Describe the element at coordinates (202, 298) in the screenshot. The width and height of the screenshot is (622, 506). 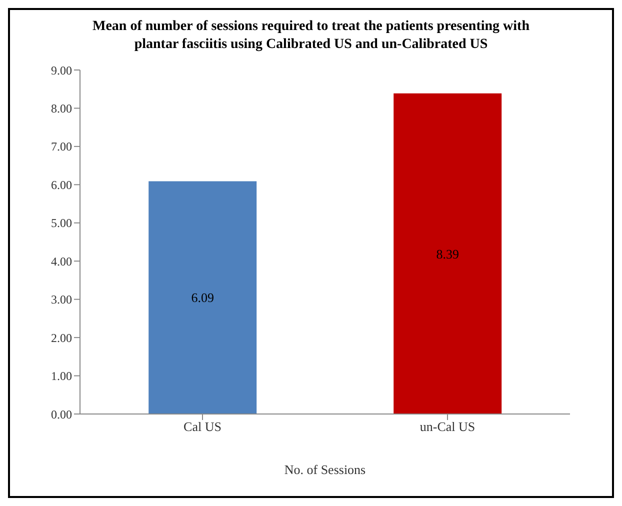
I see `data-label: 6.09` at that location.